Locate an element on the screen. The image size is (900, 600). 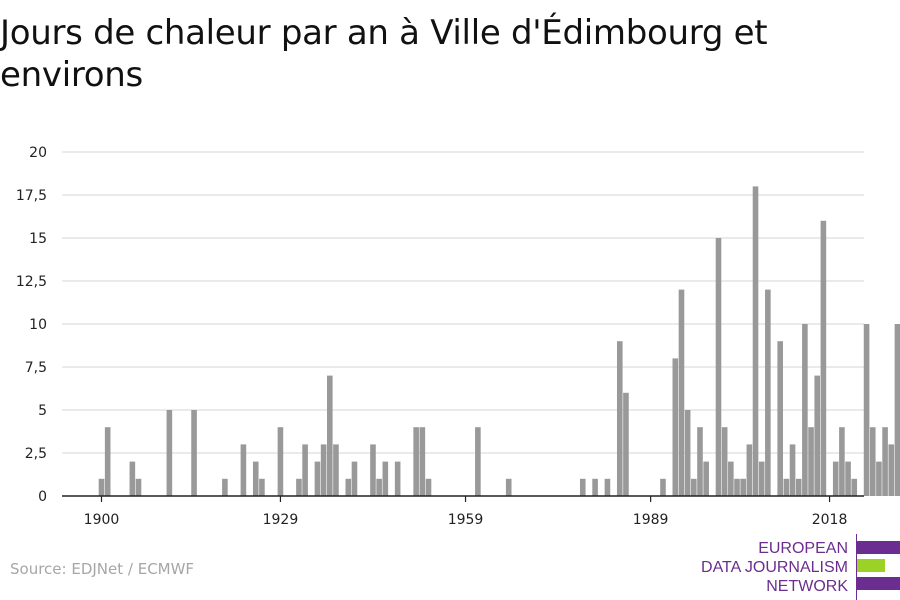
logo-line-2: DATA JOURNALISM is located at coordinates (774, 567).